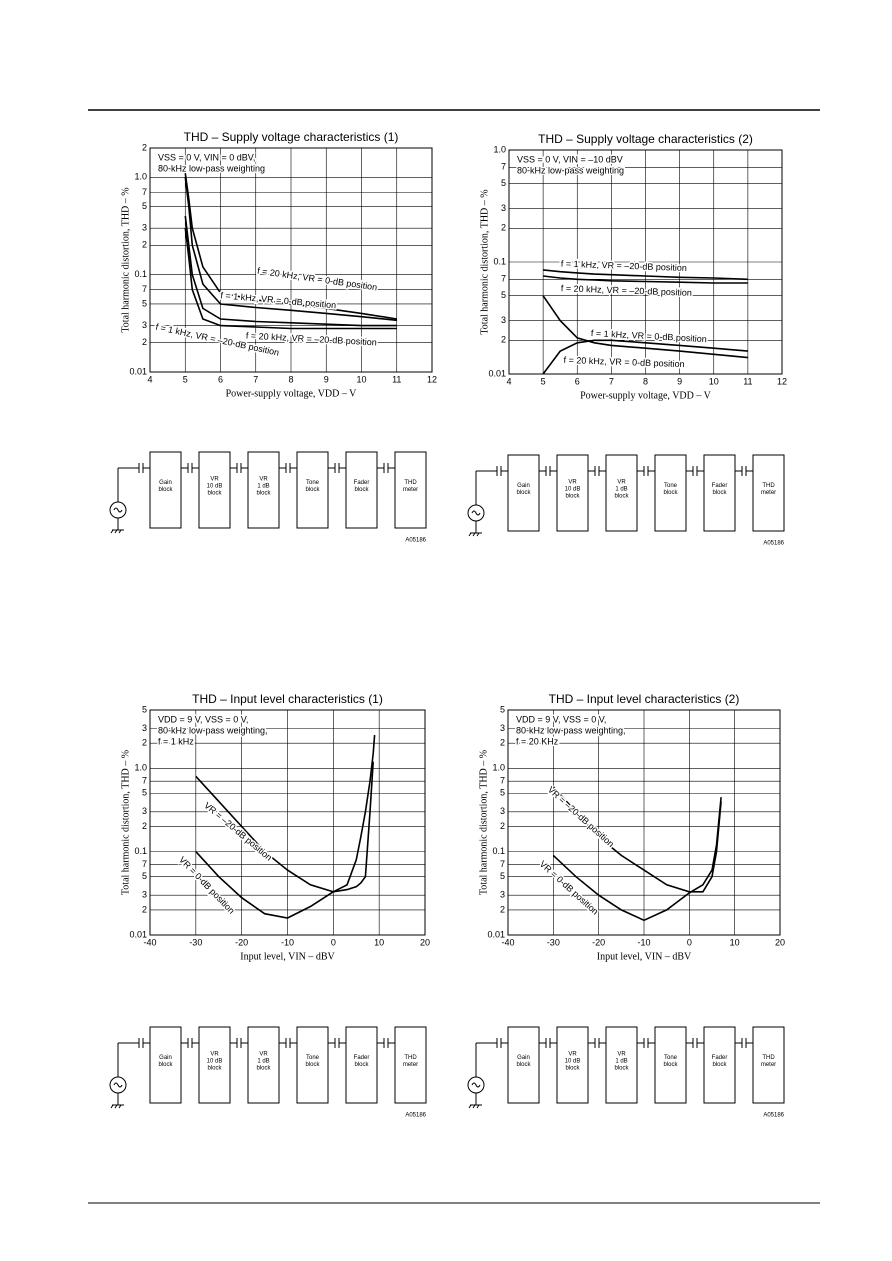  I want to click on x-tick-label: 12, so click(432, 379).